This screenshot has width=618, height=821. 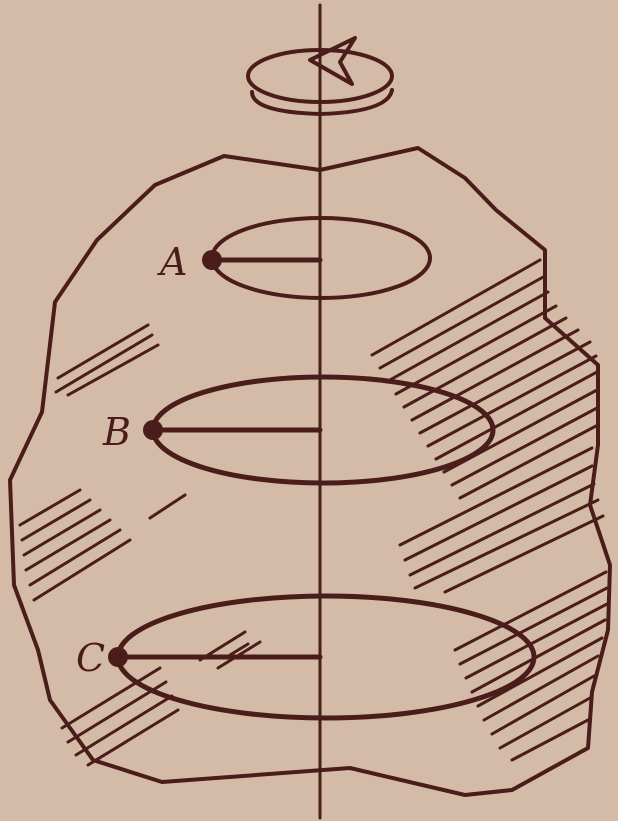 What do you see at coordinates (90, 658) in the screenshot?
I see `point-c-label: C` at bounding box center [90, 658].